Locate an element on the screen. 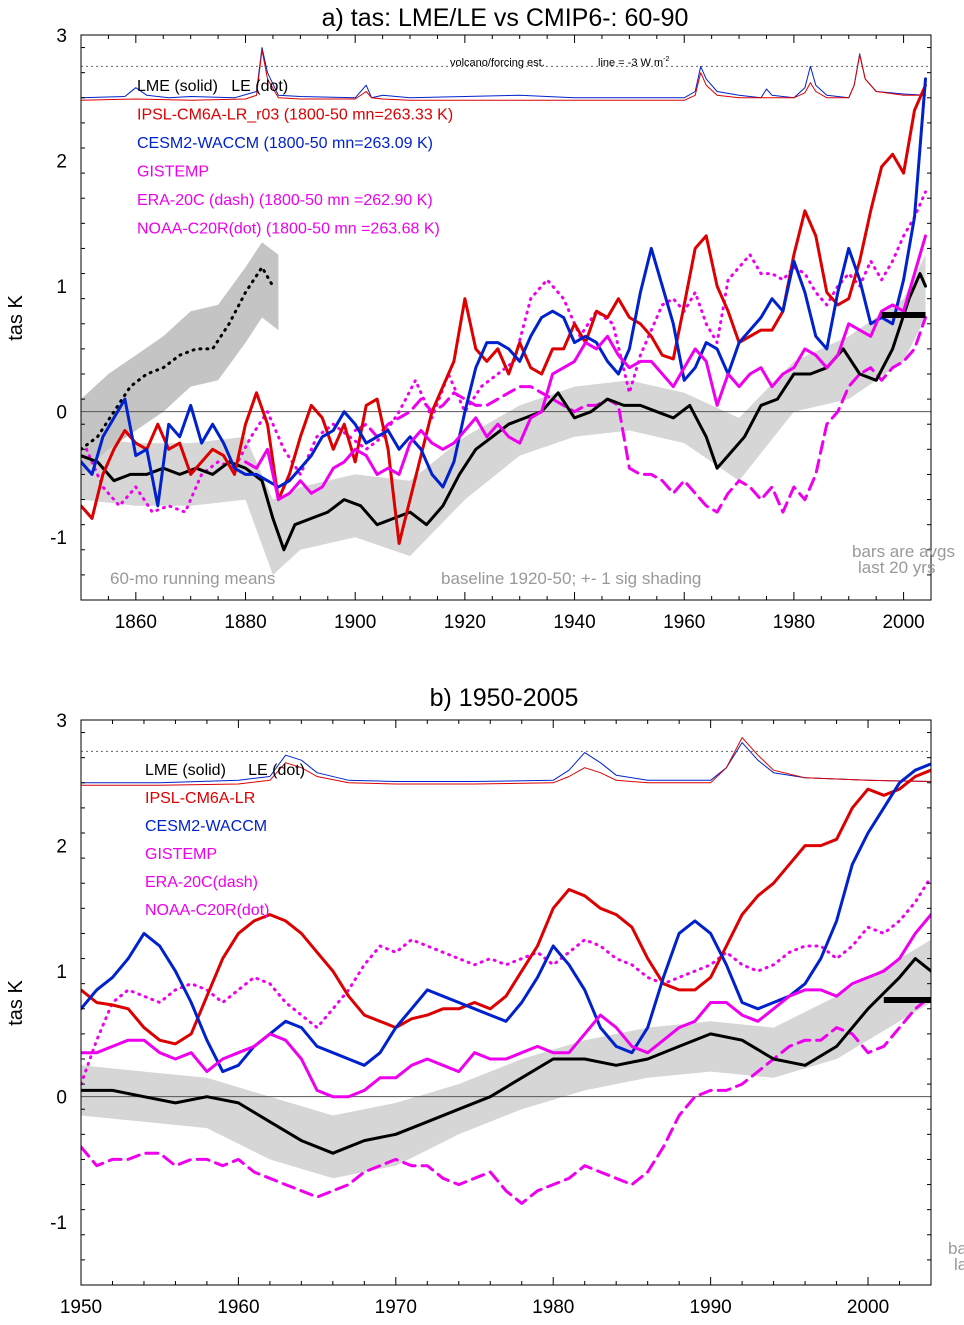 This screenshot has height=1325, width=964. legend-entry-ipsl-cm6a-lr-r03-1800-50: IPSL-CM6A-LR_r03 (1800-50 mn=263.33 K) is located at coordinates (295, 115).